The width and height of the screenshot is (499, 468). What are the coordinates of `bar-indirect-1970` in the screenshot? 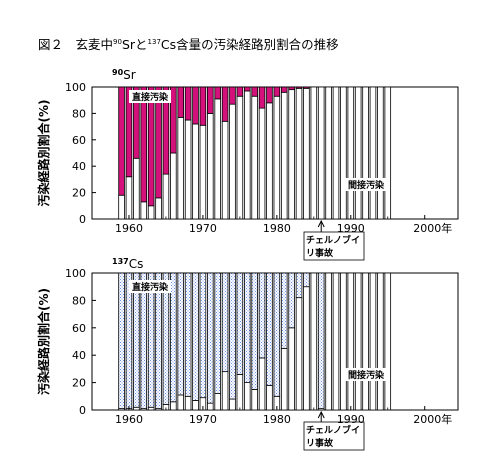 It's located at (203, 172).